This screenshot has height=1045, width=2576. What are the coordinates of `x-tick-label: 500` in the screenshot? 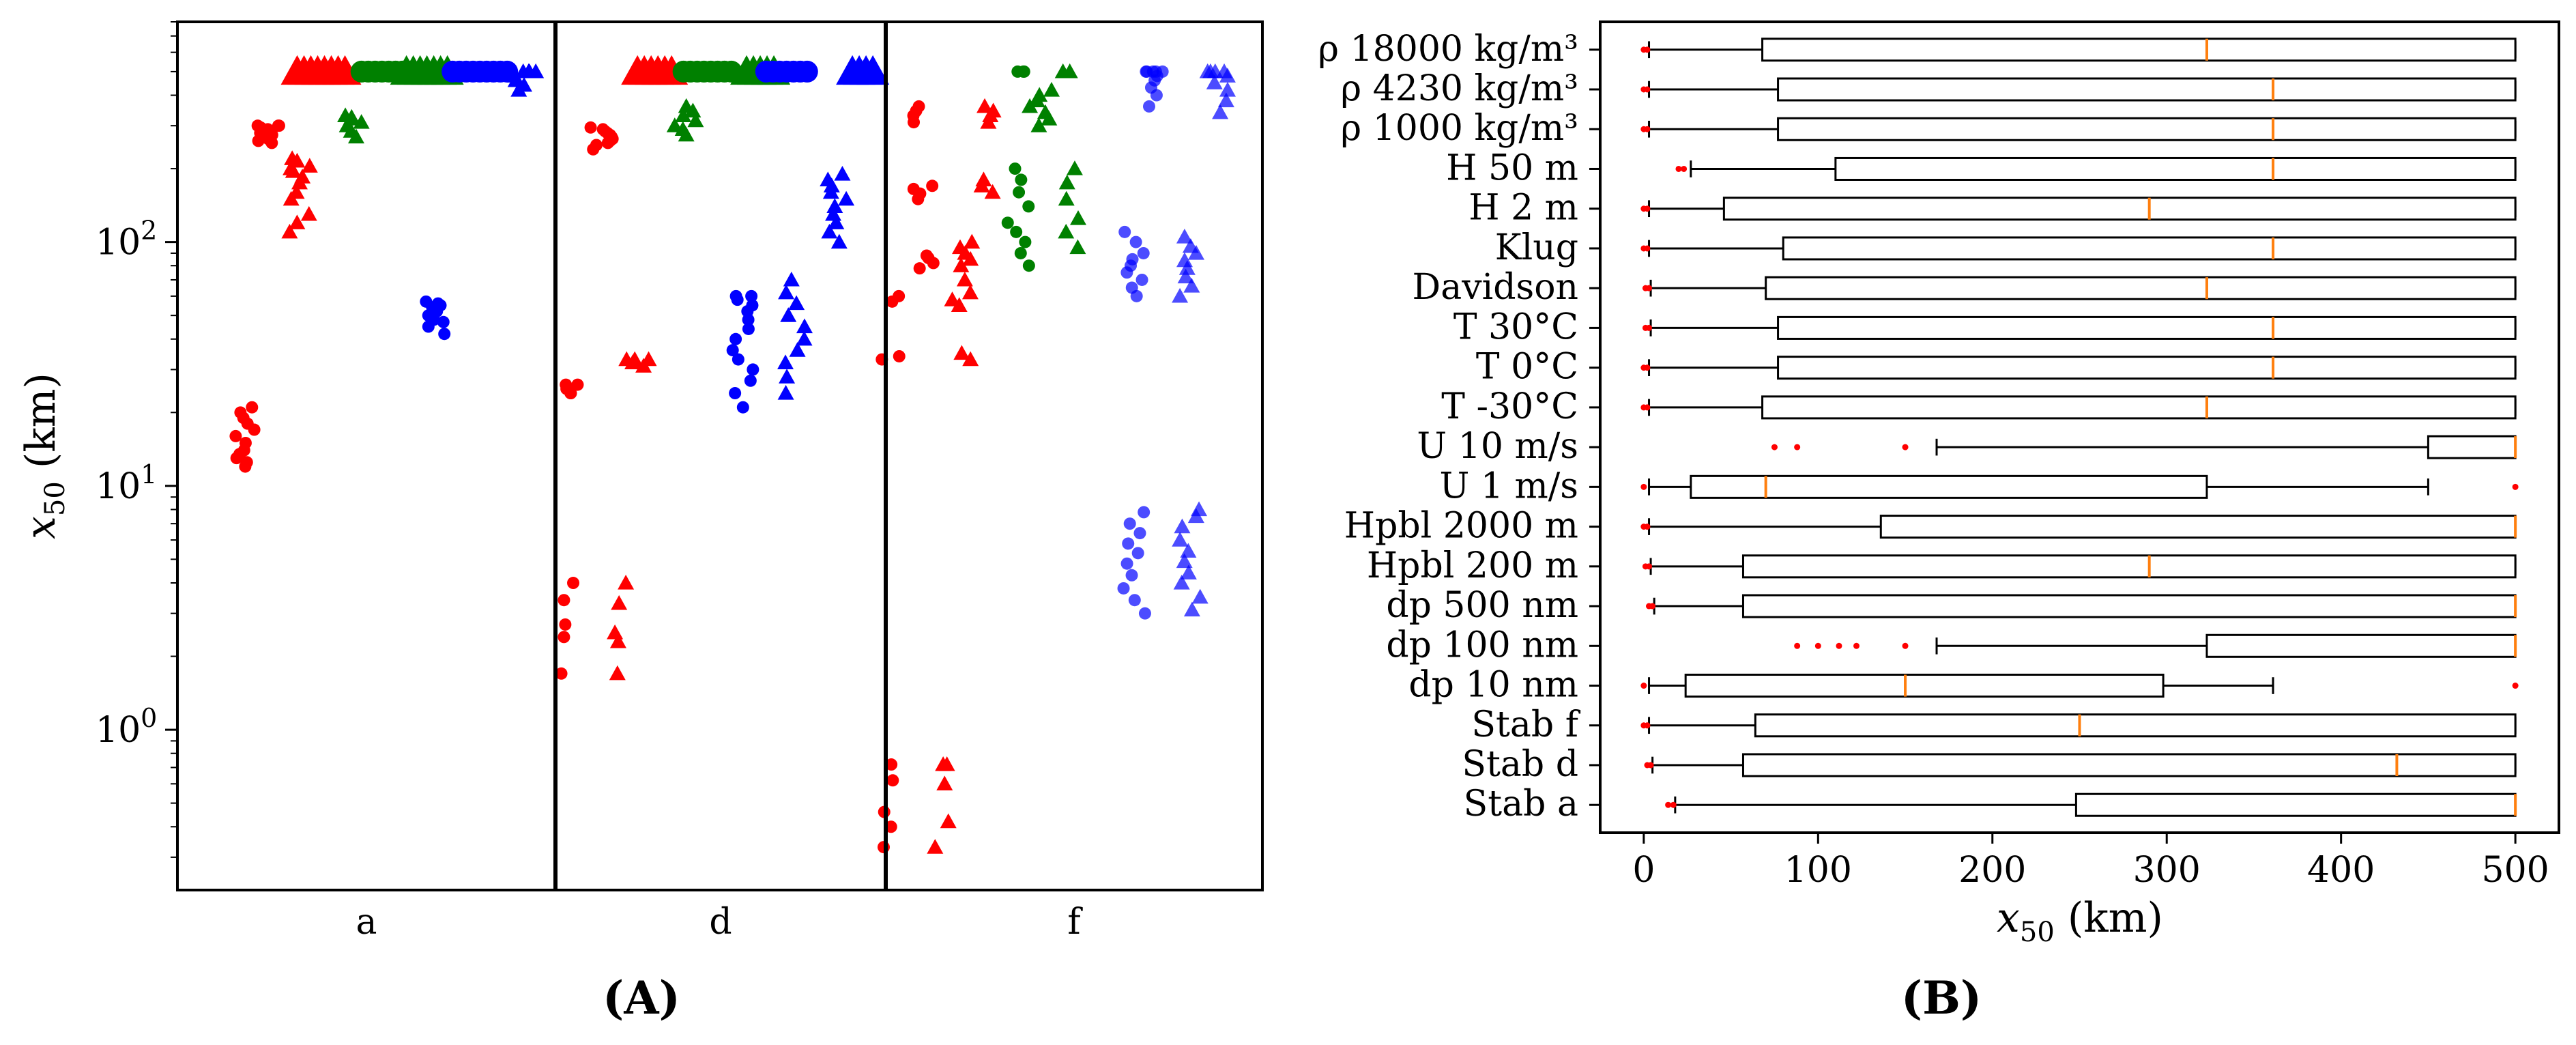 It's located at (2515, 870).